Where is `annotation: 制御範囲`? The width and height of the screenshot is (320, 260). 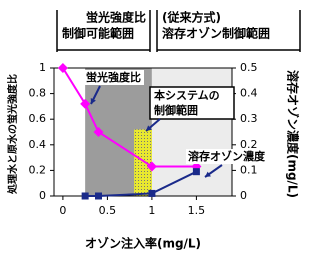
annotation: 制御範囲 is located at coordinates (176, 110).